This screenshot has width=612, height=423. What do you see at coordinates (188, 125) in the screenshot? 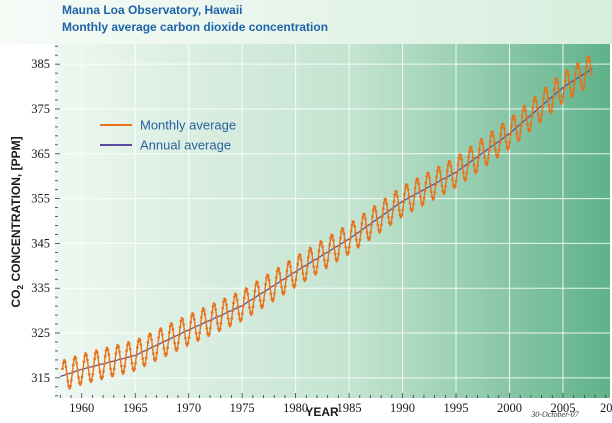
I see `legend-label-monthly: Monthly average` at bounding box center [188, 125].